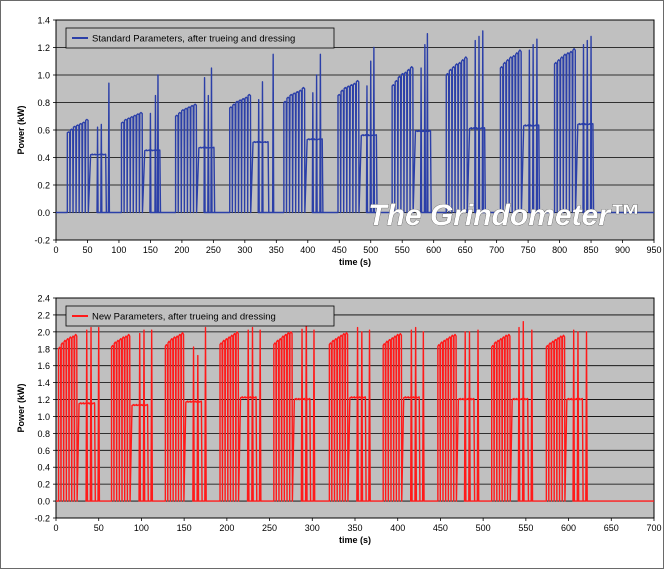 The height and width of the screenshot is (574, 664). What do you see at coordinates (528, 250) in the screenshot?
I see `x-tick-label: 750` at bounding box center [528, 250].